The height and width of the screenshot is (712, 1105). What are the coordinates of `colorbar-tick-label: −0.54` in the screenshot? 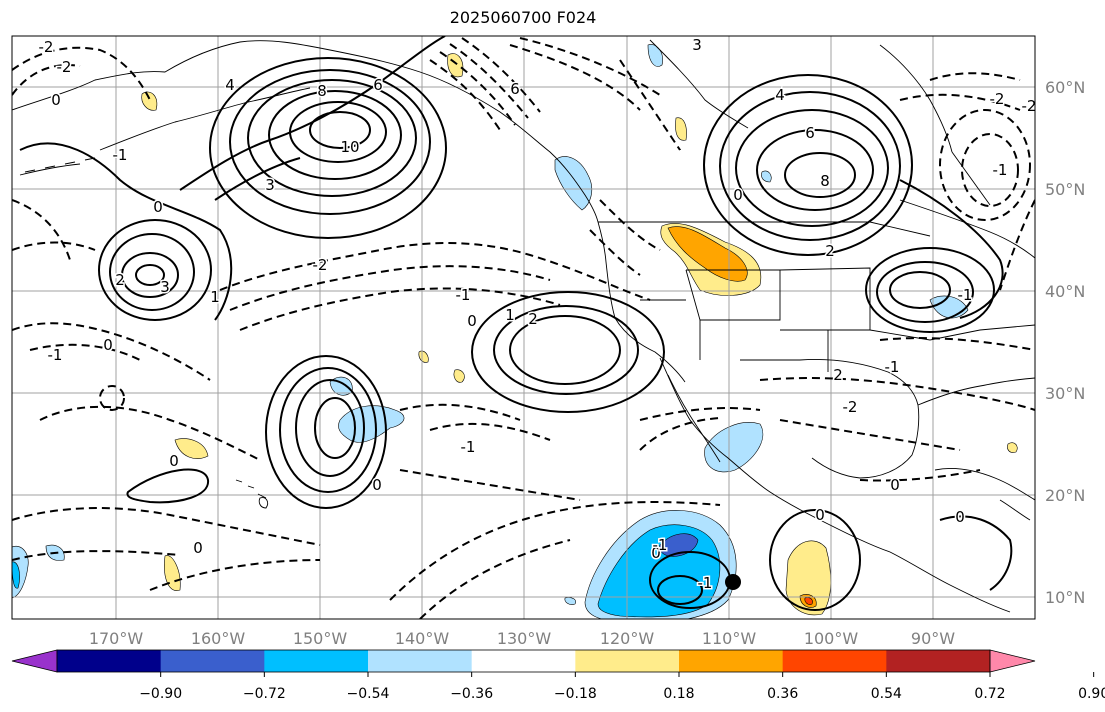 It's located at (368, 694).